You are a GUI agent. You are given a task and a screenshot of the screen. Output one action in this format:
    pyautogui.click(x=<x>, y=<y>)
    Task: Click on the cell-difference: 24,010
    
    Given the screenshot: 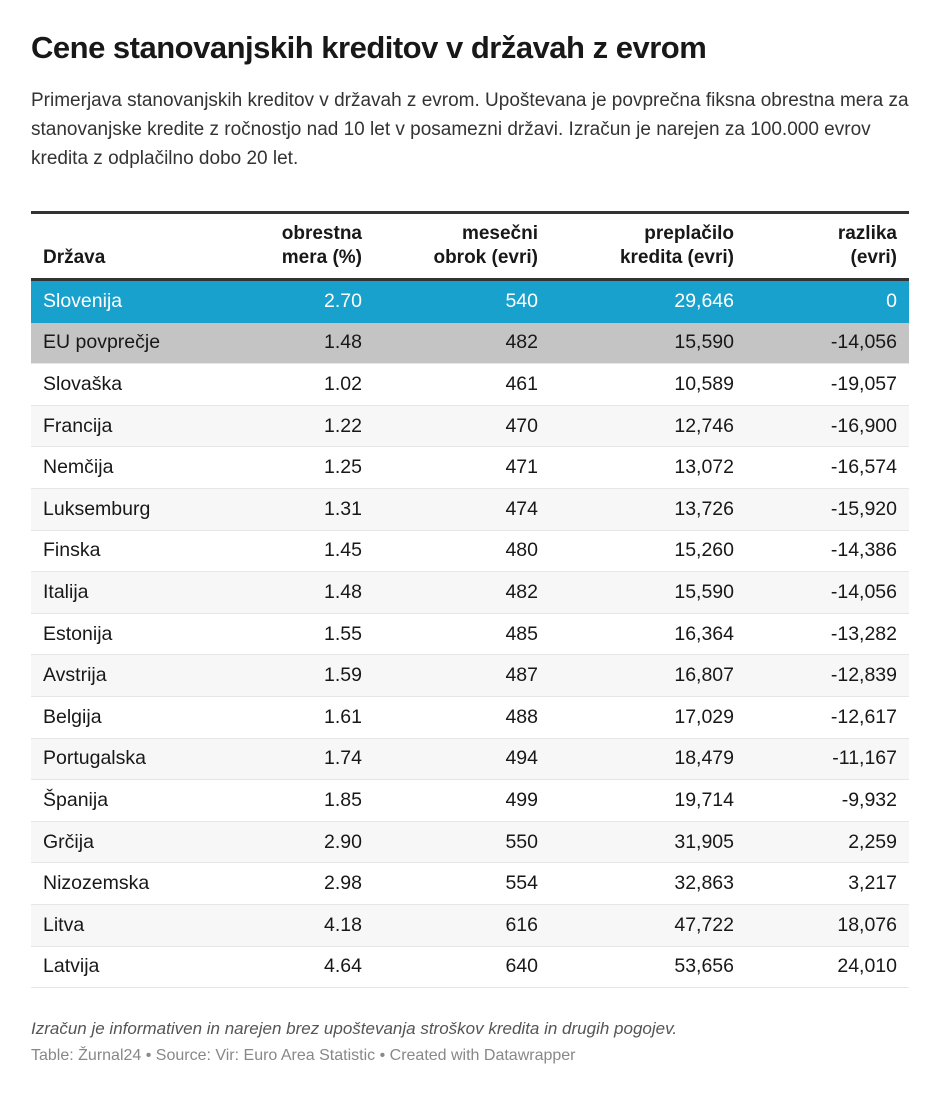 What is the action you would take?
    pyautogui.click(x=867, y=966)
    